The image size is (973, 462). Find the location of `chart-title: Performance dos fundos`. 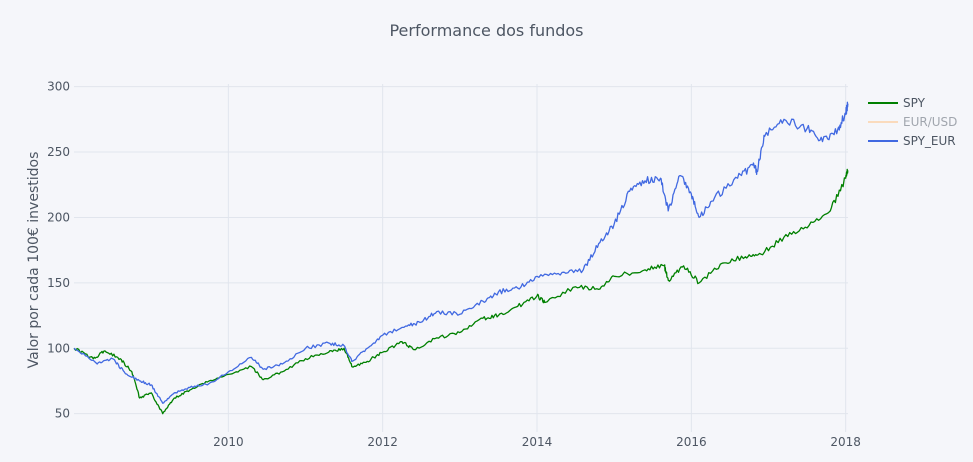

chart-title: Performance dos fundos is located at coordinates (486, 30).